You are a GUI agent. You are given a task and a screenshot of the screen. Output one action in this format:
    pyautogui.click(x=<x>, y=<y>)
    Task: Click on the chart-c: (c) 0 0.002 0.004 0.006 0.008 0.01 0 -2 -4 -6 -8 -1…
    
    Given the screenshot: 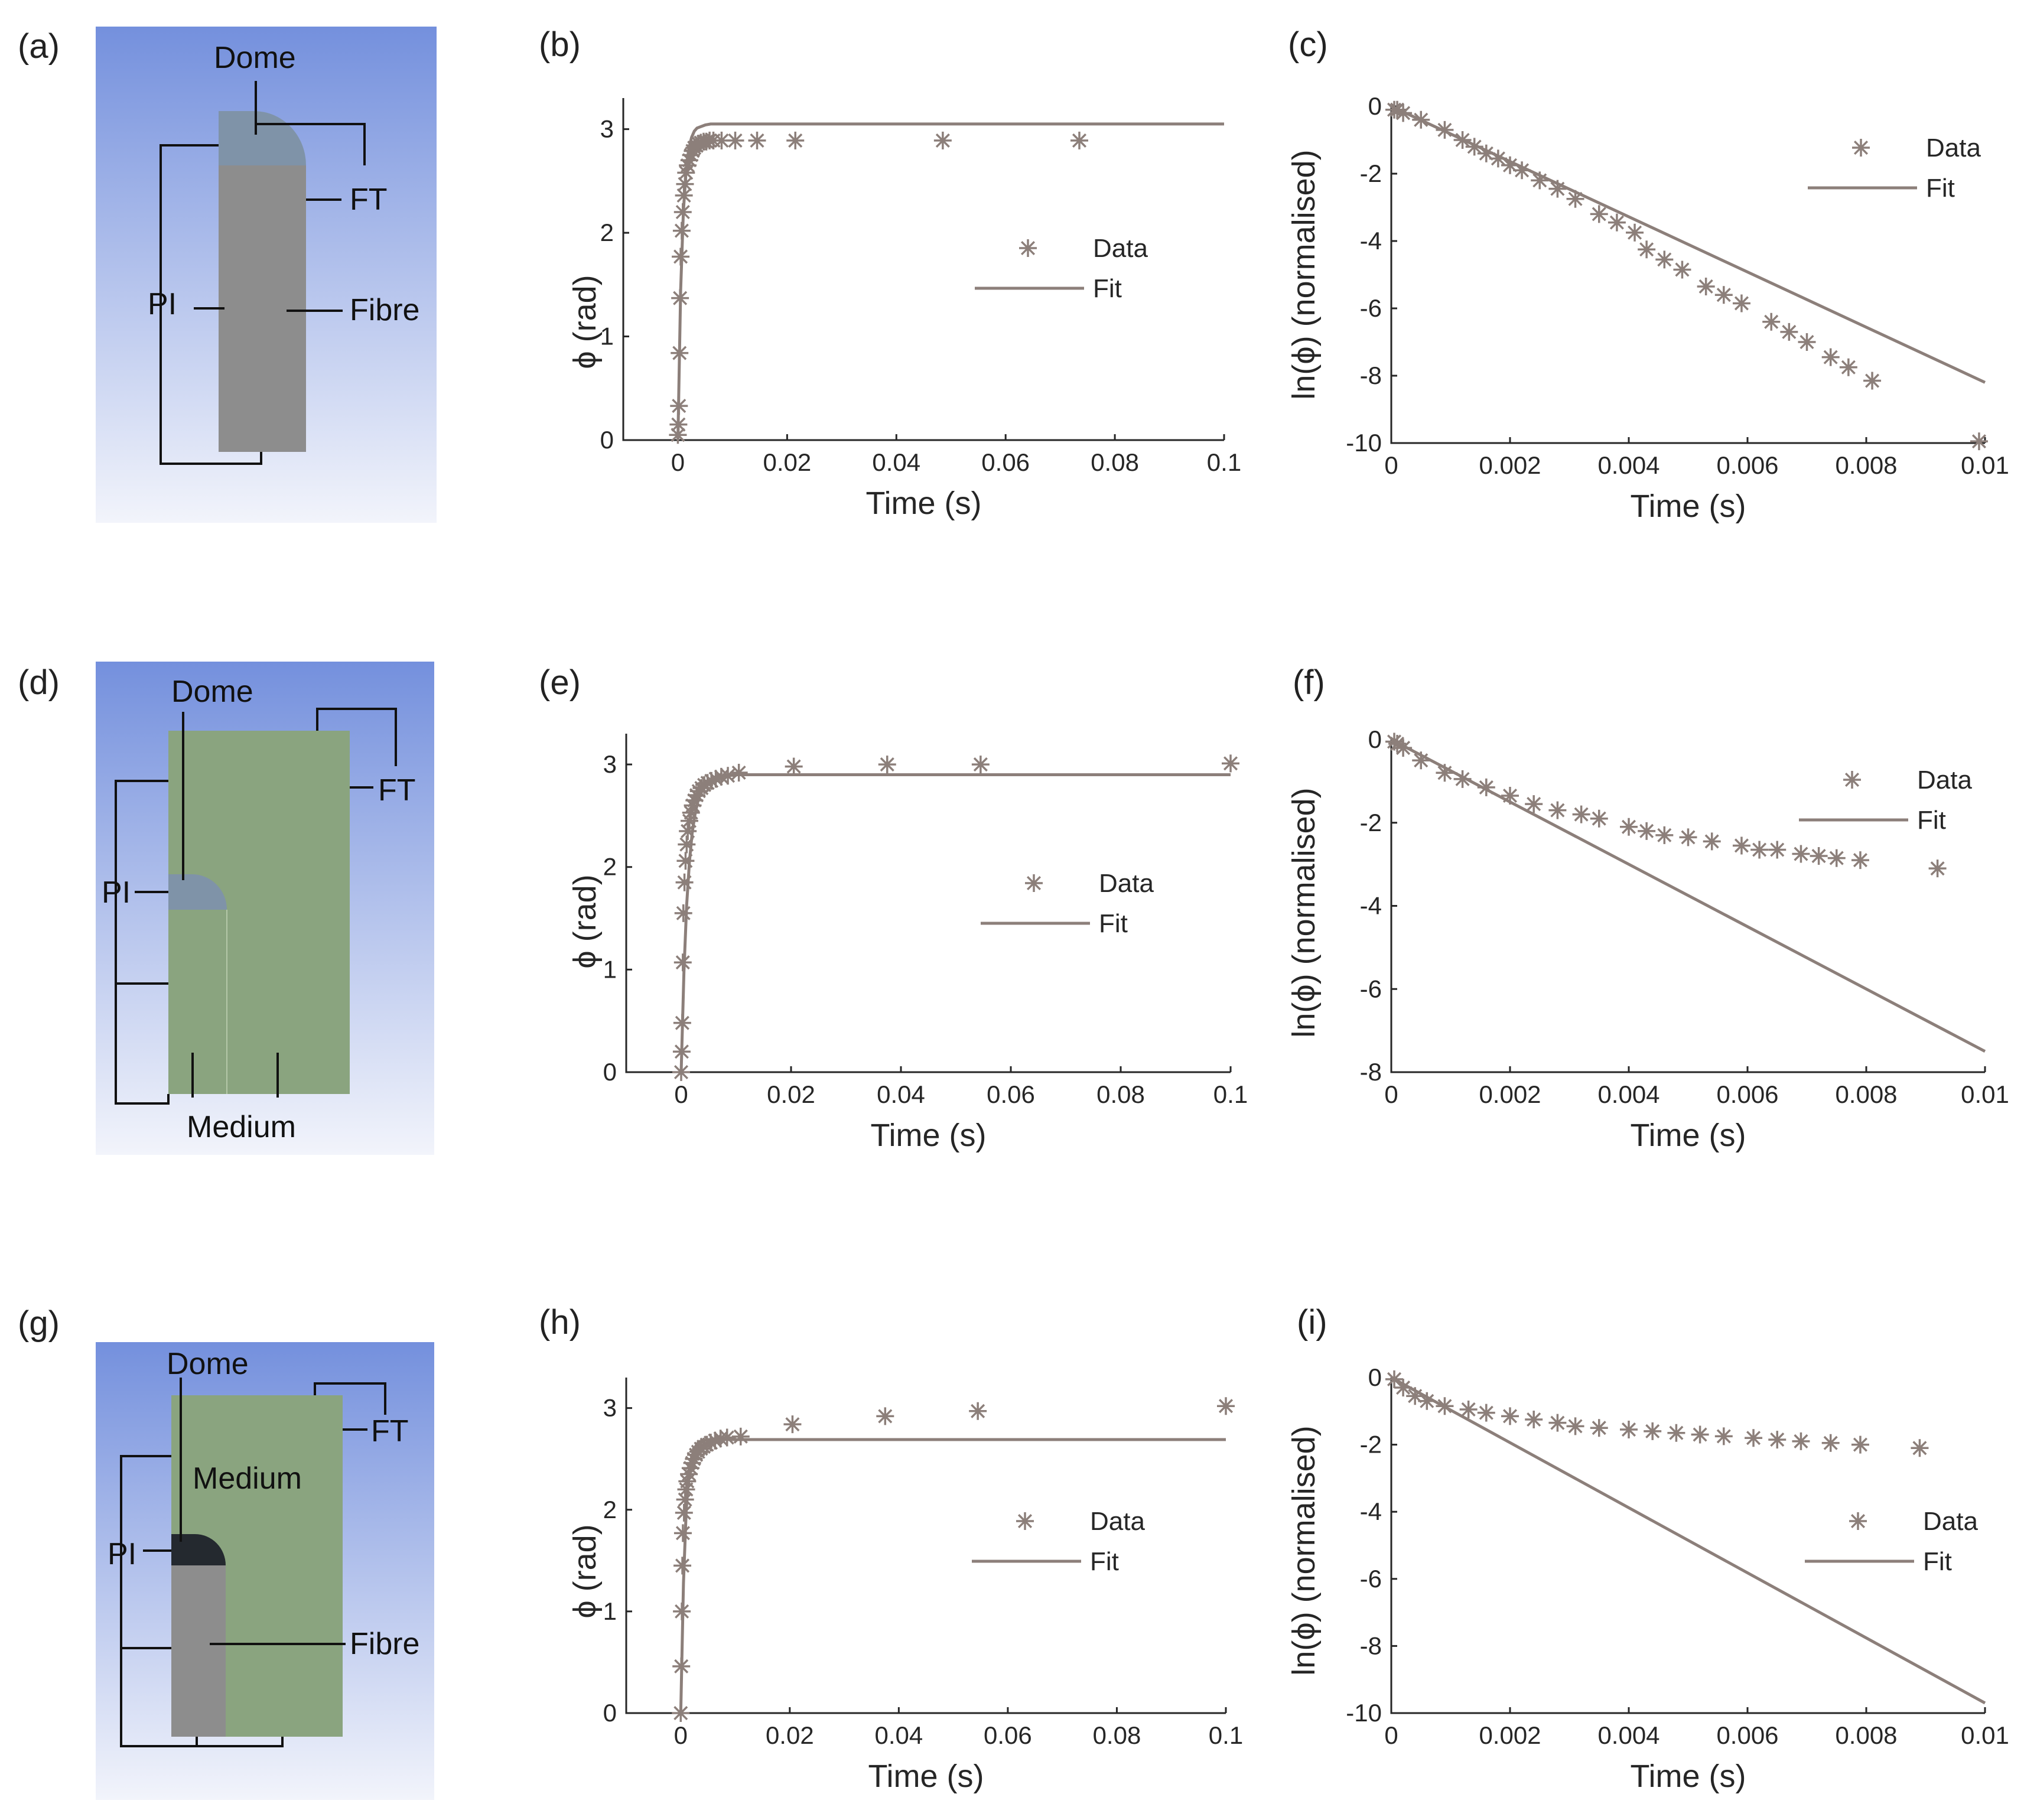 What is the action you would take?
    pyautogui.click(x=1647, y=274)
    